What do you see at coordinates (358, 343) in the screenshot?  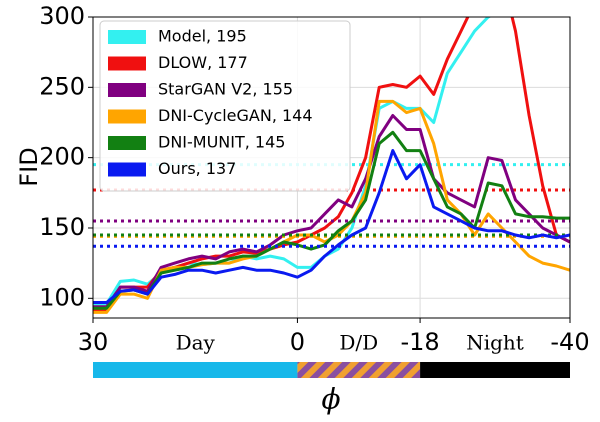 I see `phase-label: D/D` at bounding box center [358, 343].